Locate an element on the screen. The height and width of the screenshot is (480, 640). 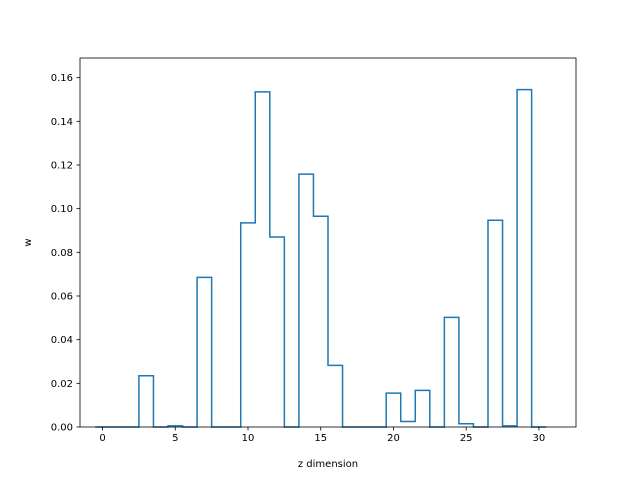
x-tick-label: 10 is located at coordinates (248, 438).